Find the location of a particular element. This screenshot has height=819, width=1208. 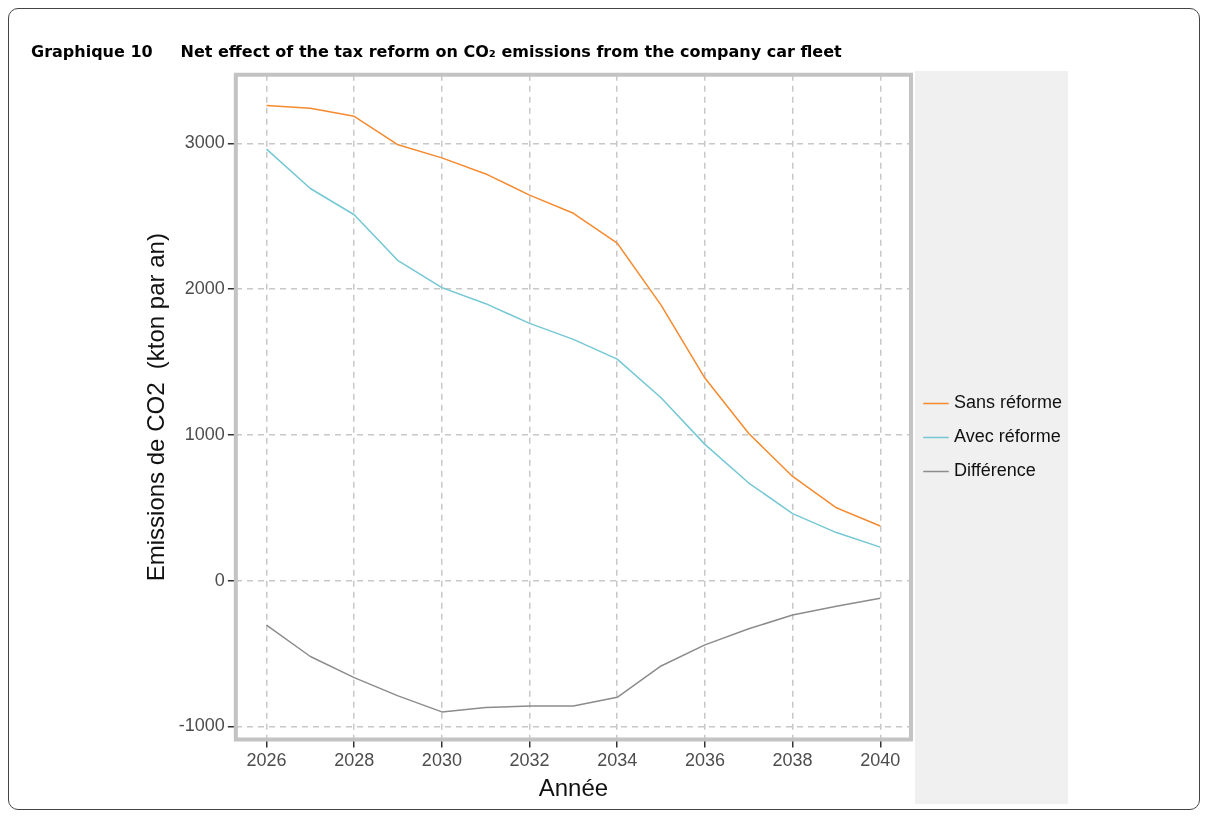

y-tick-label: 1000 is located at coordinates (204, 433).